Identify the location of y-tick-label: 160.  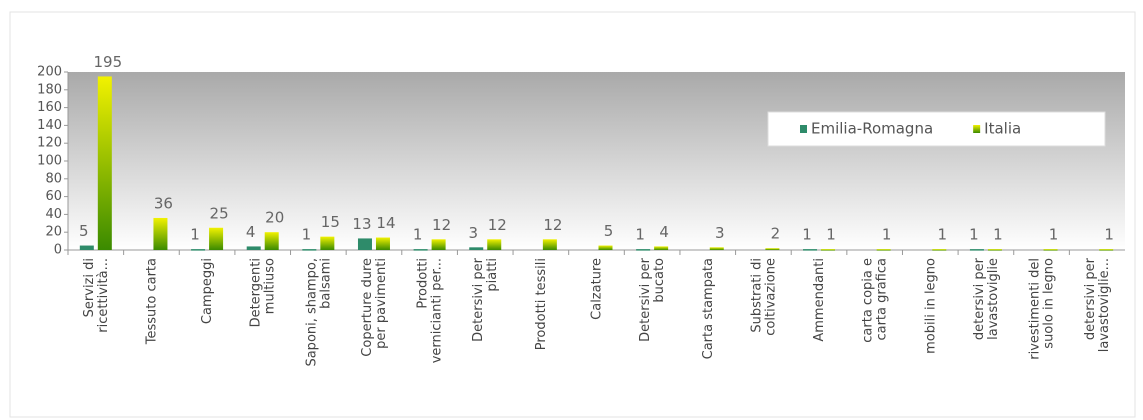
(49, 107).